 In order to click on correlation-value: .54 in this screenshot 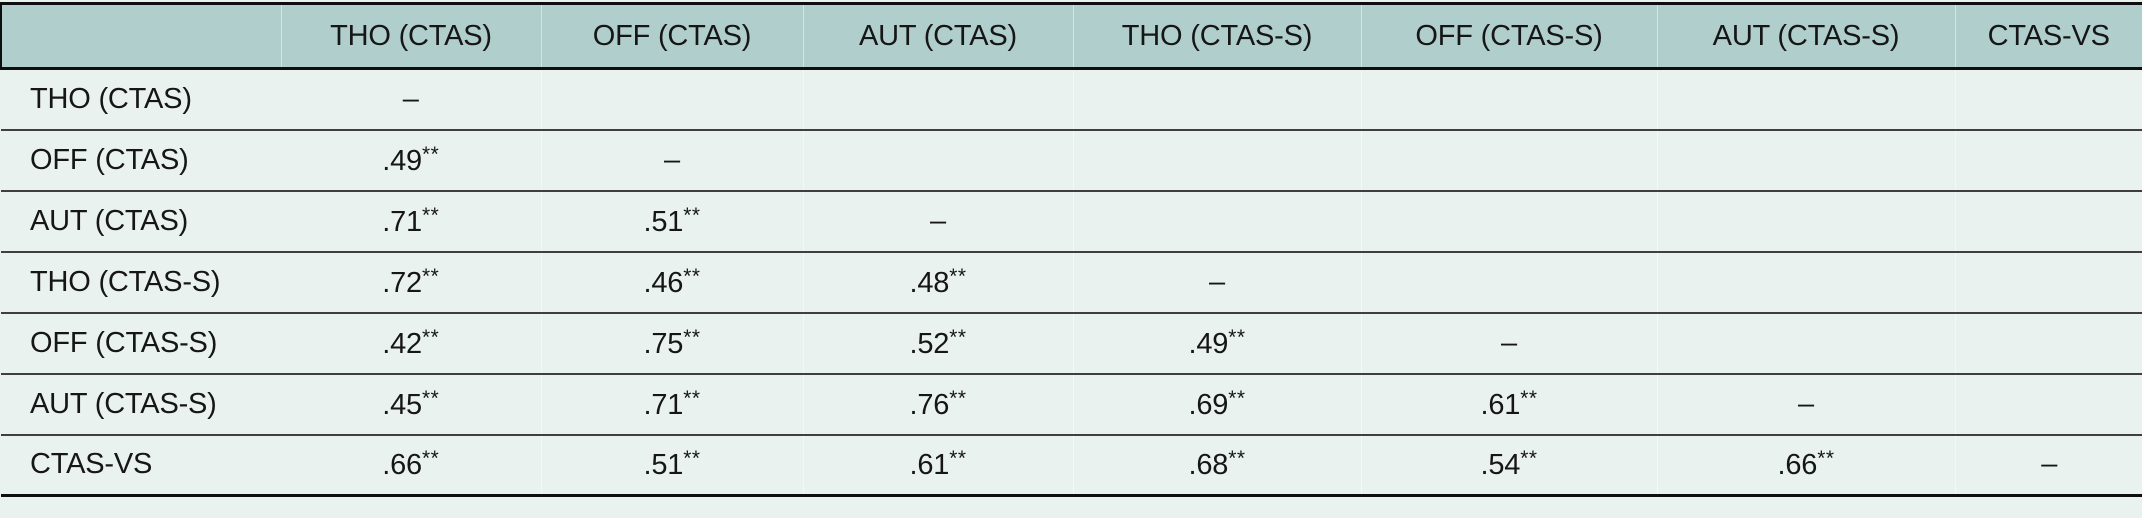, I will do `click(1500, 465)`.